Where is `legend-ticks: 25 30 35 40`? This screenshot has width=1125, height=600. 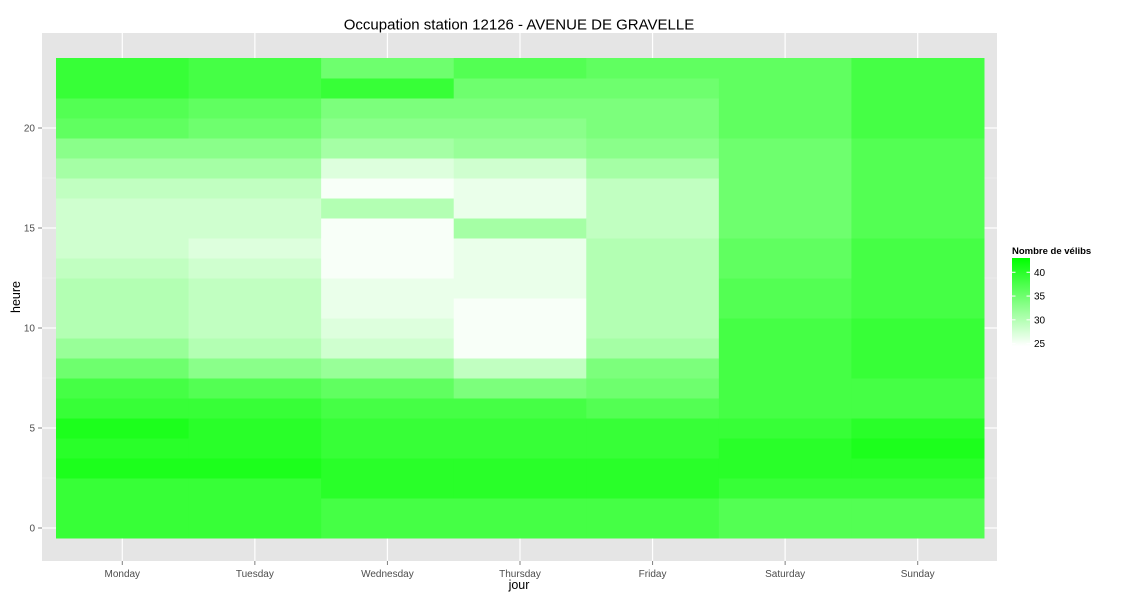 legend-ticks: 25 30 35 40 is located at coordinates (1029, 309).